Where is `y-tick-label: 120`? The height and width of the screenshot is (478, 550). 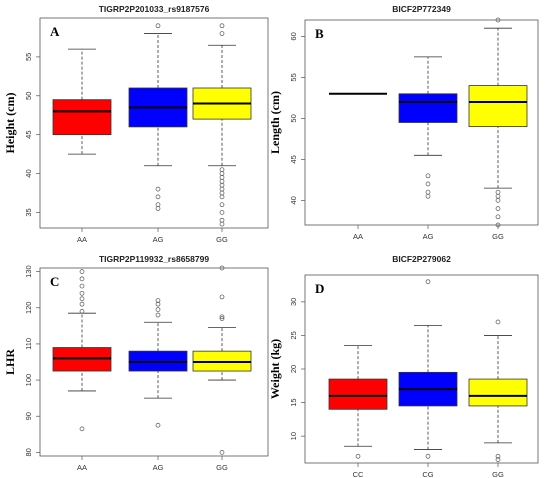
y-tick-label: 120 is located at coordinates (28, 308).